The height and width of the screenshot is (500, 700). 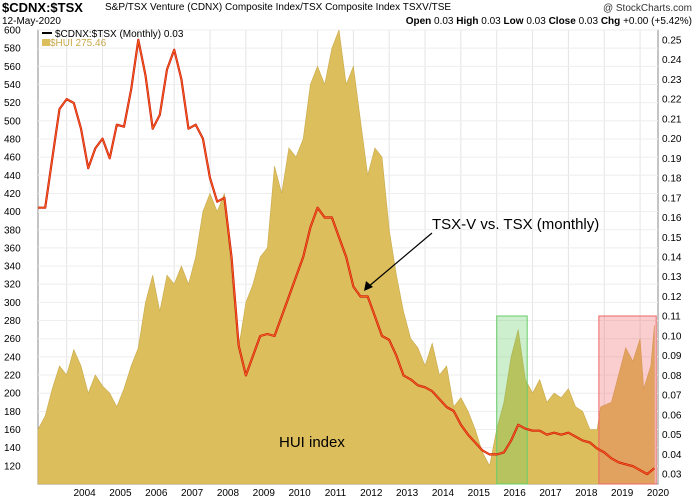 I want to click on close-label: Close, so click(x=562, y=21).